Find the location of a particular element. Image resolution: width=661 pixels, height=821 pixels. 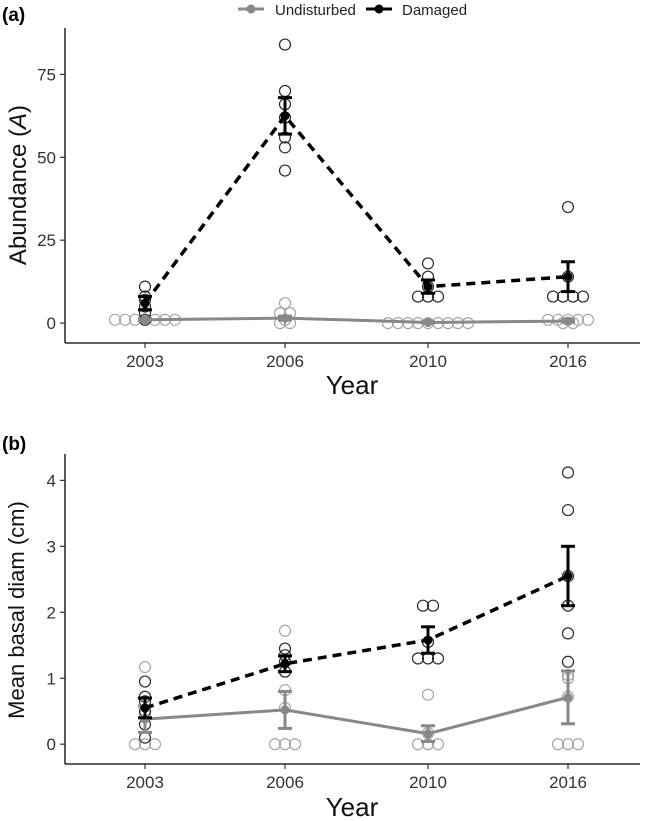

panel-a-x-ticks: 2003 2006 2010 2016 is located at coordinates (356, 357).